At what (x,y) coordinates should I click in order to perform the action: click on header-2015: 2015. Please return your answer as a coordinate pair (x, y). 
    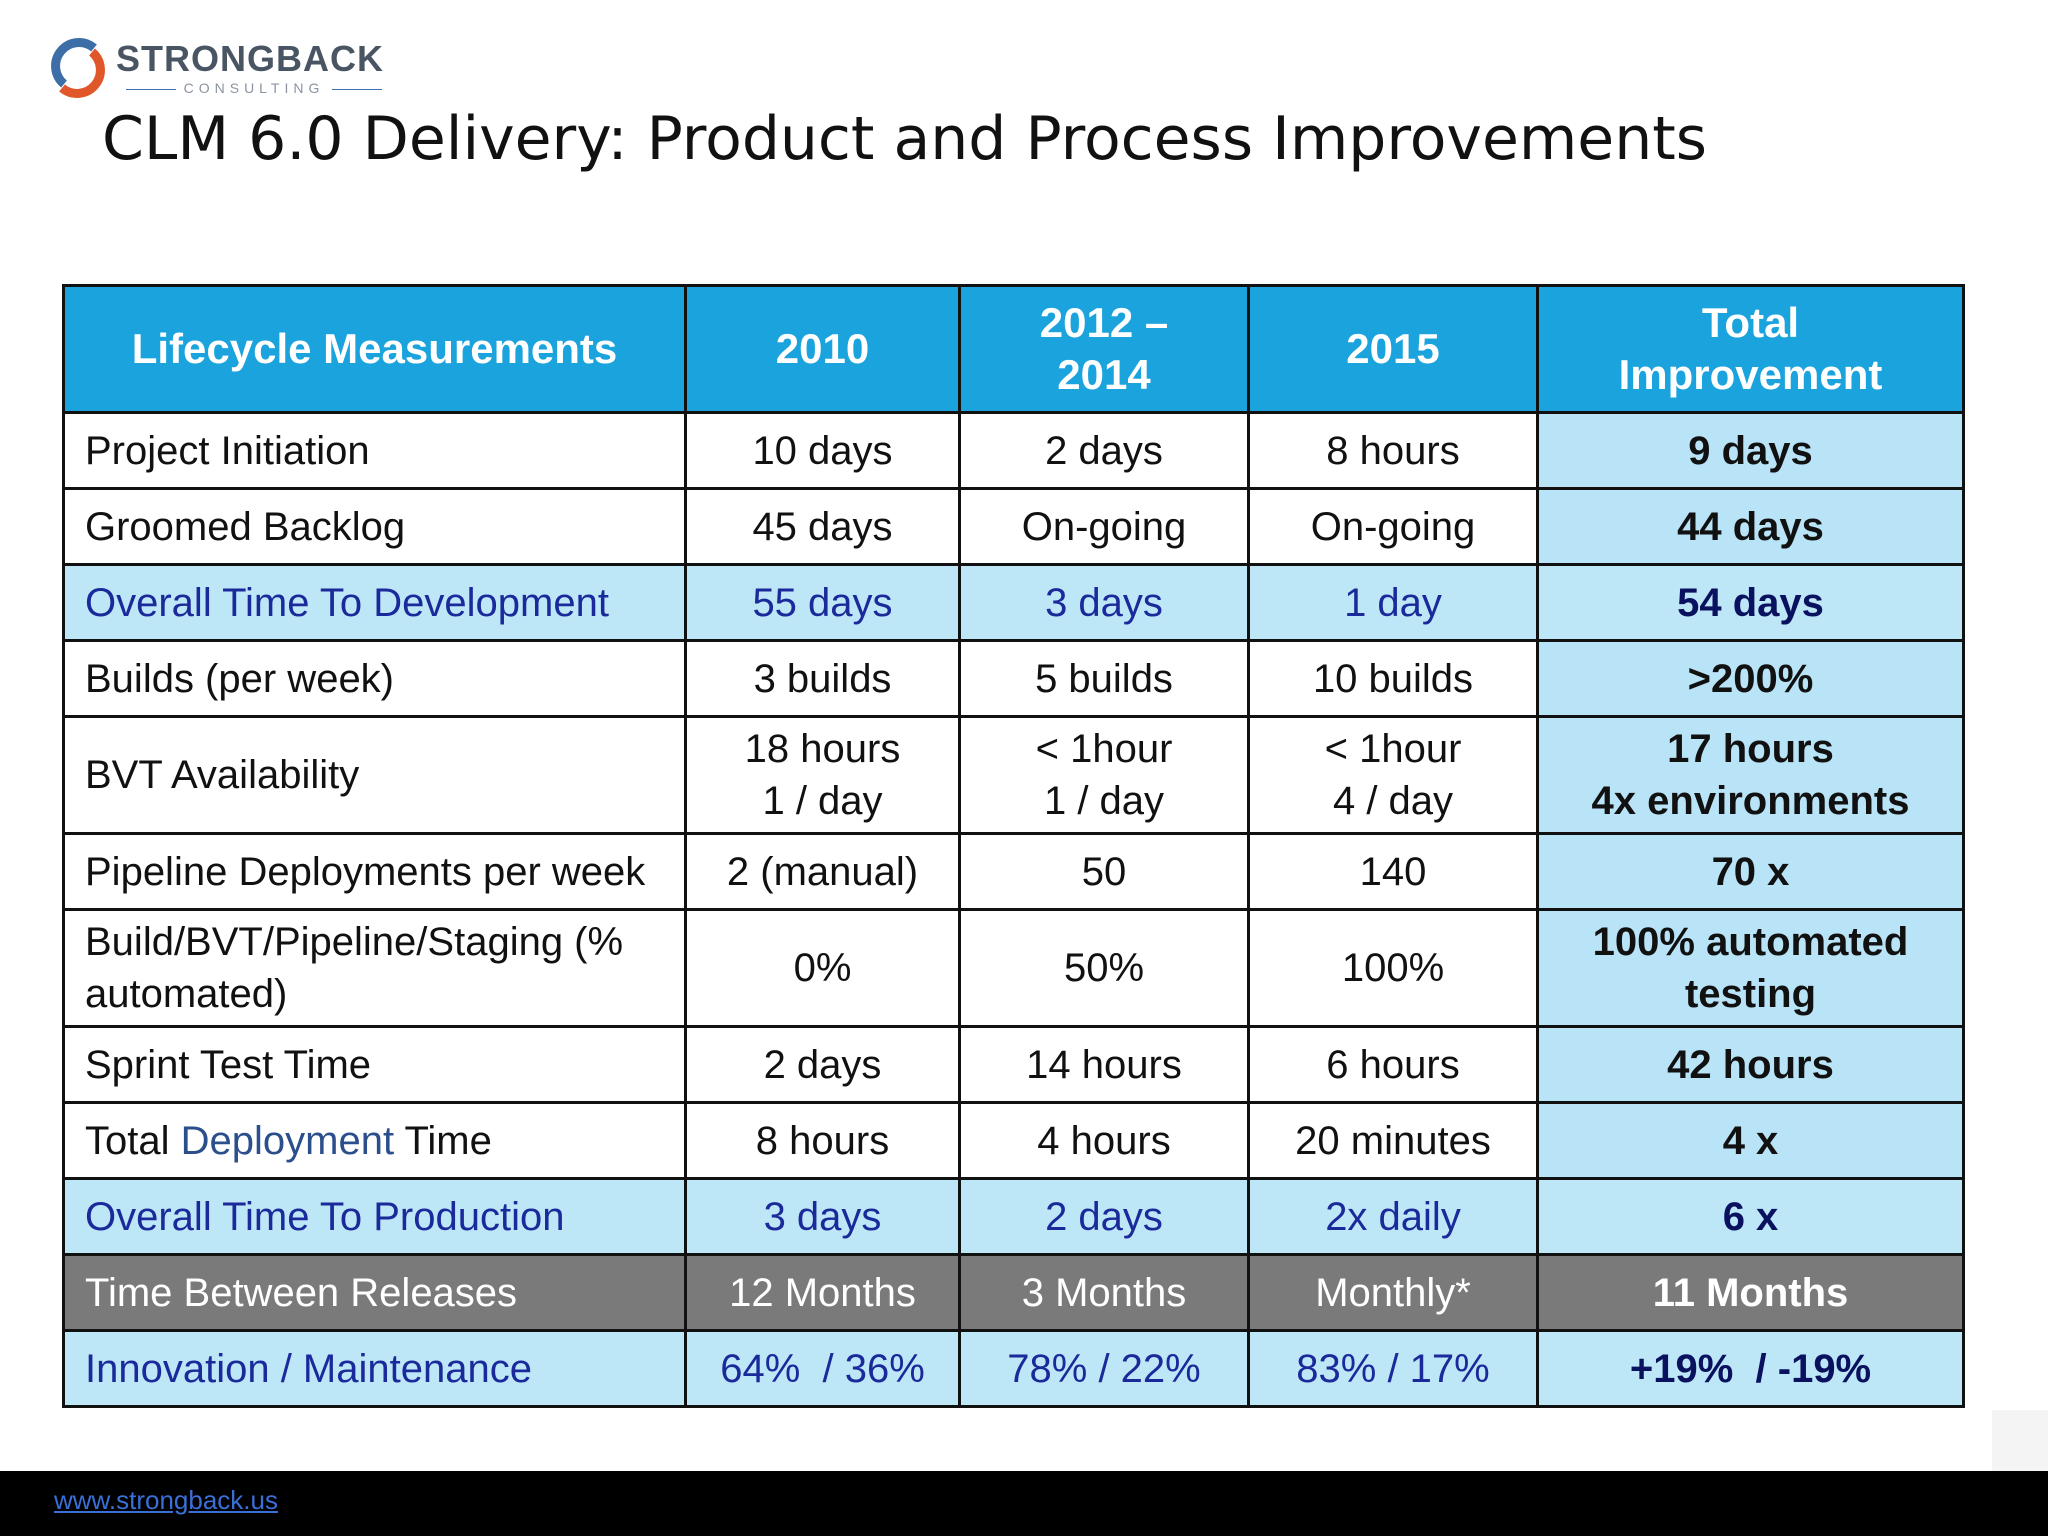
    Looking at the image, I should click on (1393, 349).